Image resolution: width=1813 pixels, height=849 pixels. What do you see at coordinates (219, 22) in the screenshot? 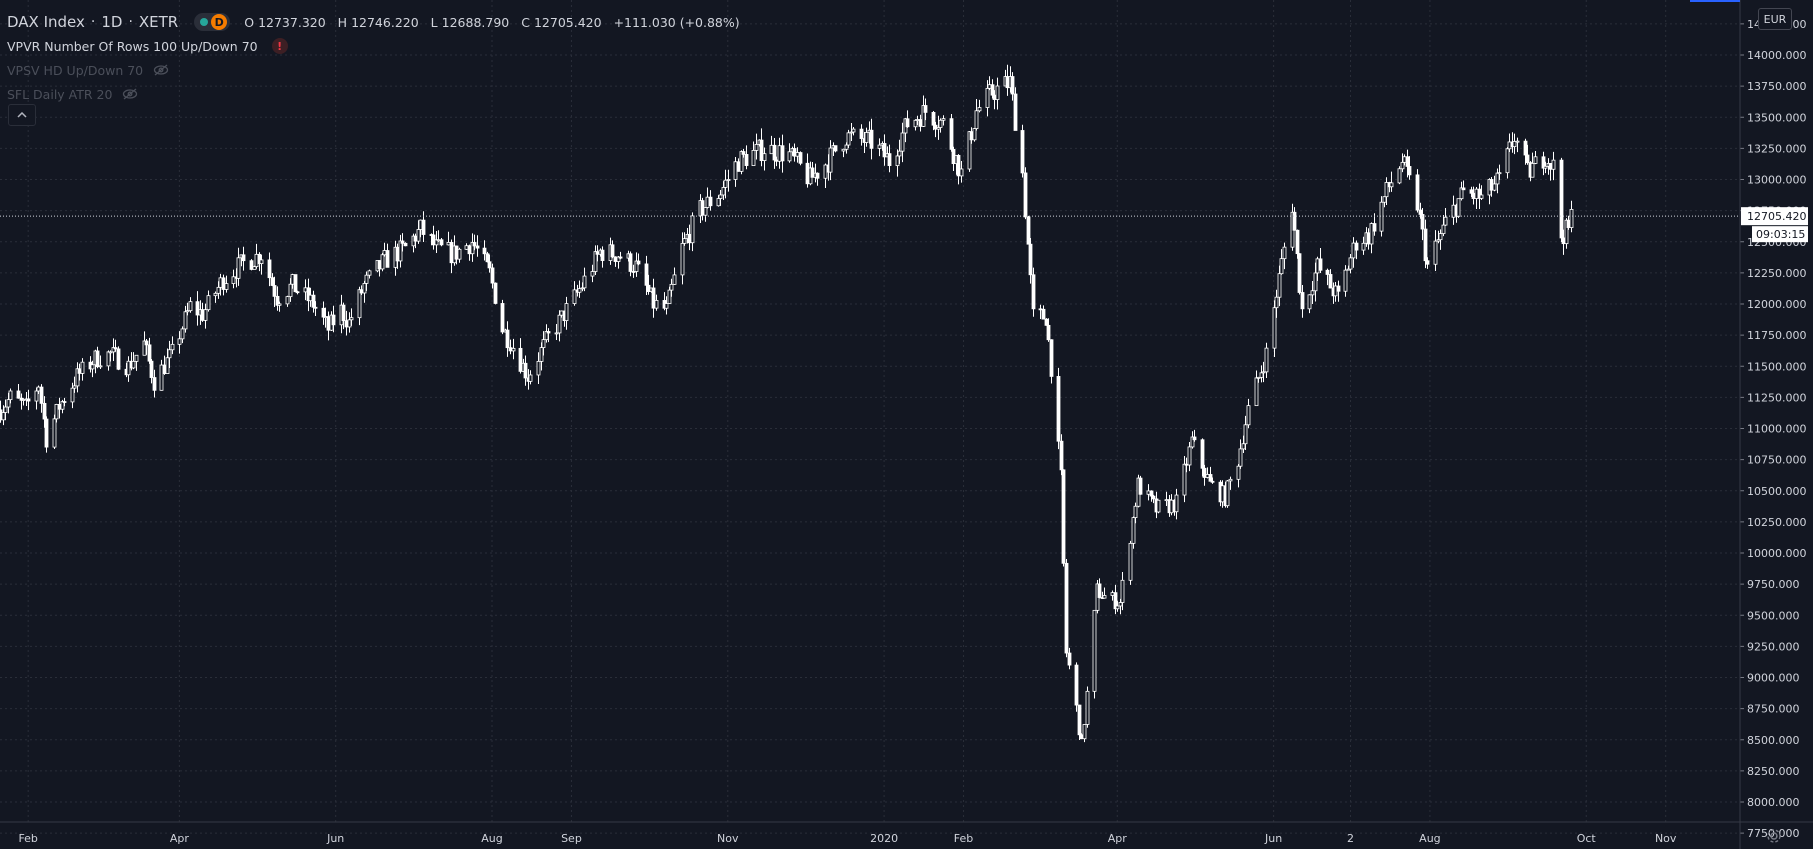
I see `session-badge: D` at bounding box center [219, 22].